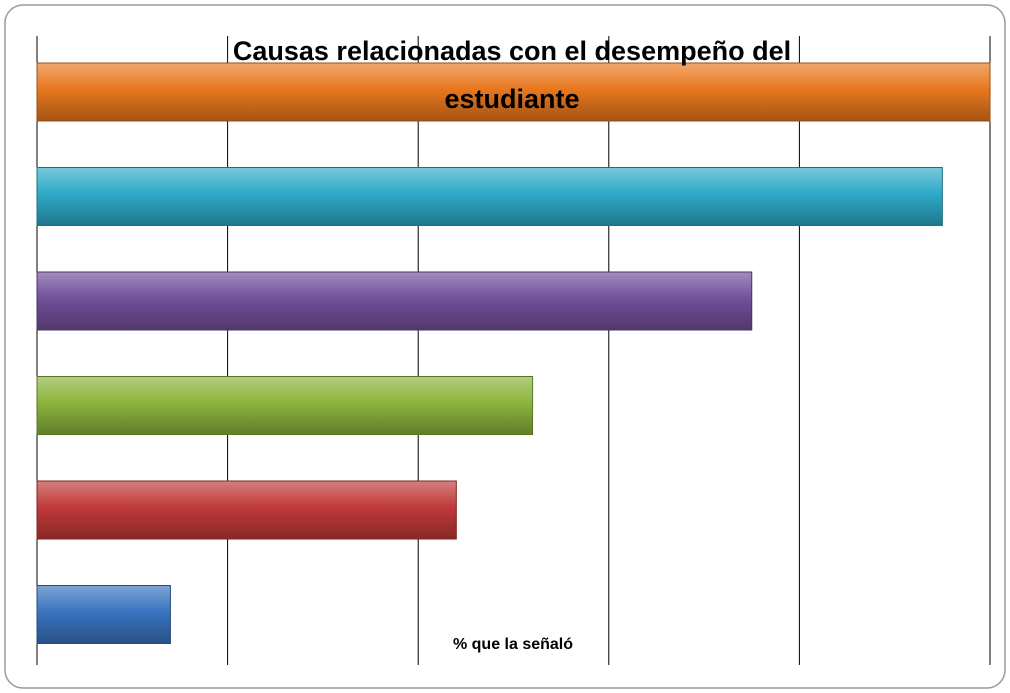 The image size is (1010, 693). Describe the element at coordinates (511, 99) in the screenshot. I see `chart-title: estudiante` at that location.